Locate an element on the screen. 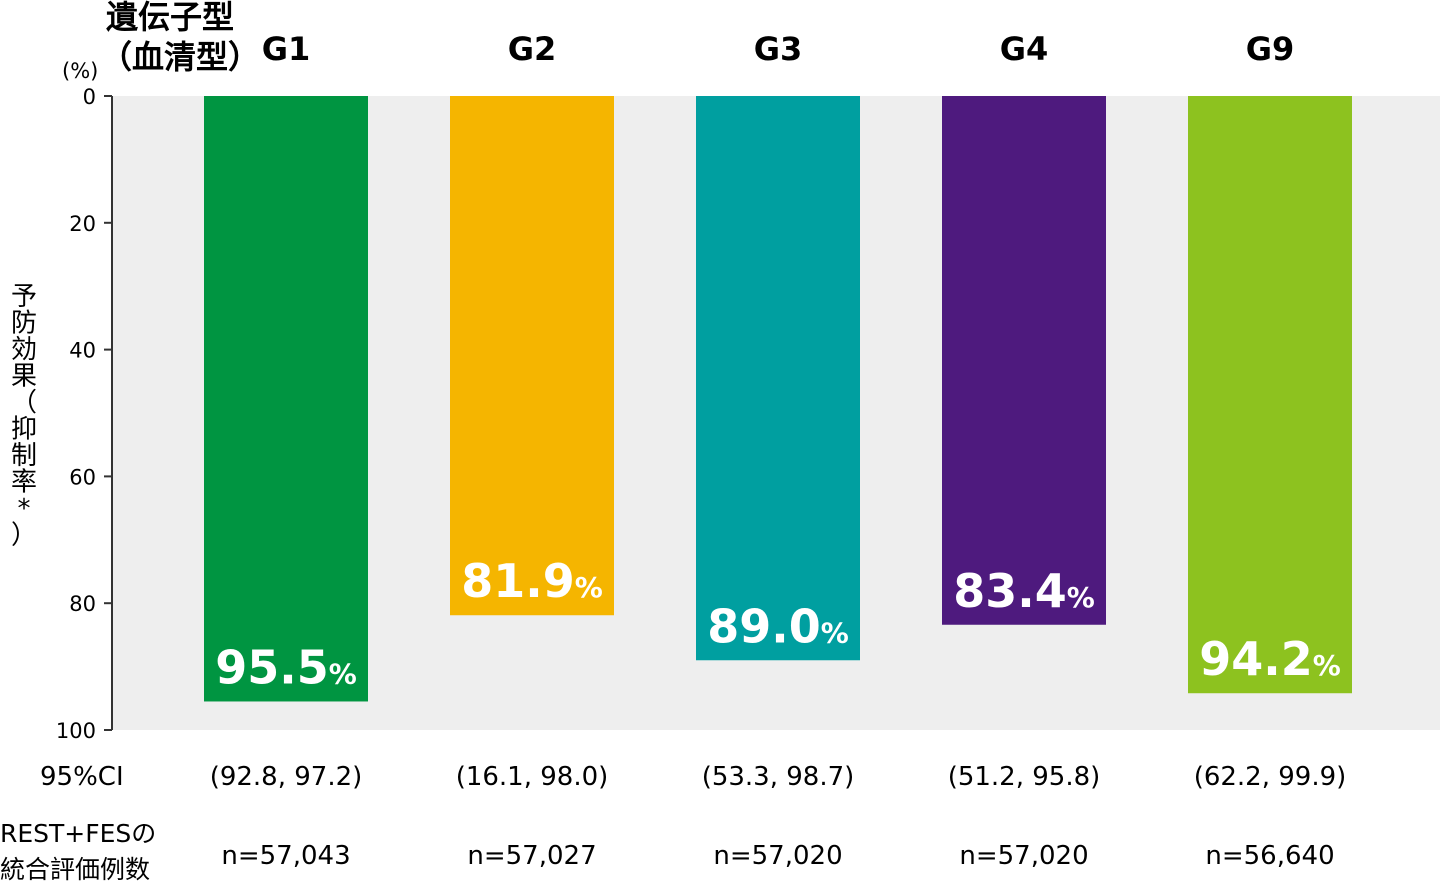 This screenshot has height=884, width=1440. y-axis-label-char: 効 is located at coordinates (24, 350).